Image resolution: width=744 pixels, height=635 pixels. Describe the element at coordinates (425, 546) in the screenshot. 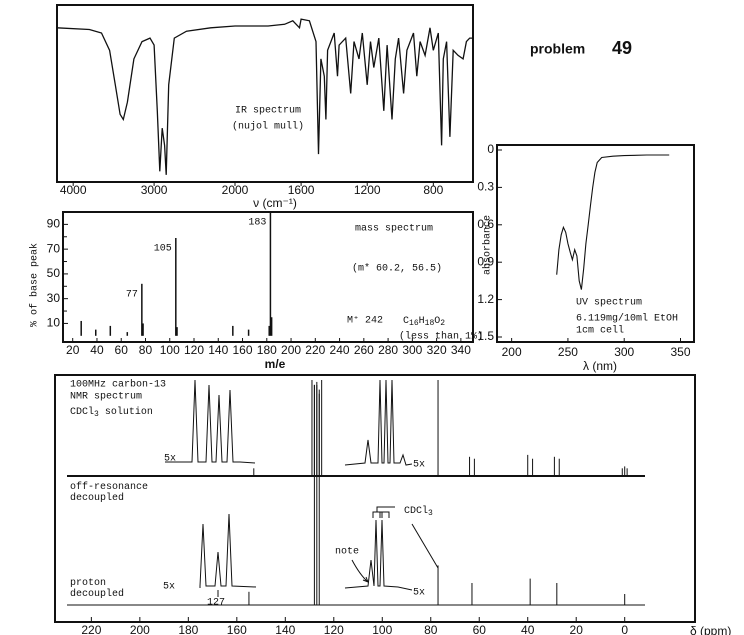

I see `pointer` at that location.